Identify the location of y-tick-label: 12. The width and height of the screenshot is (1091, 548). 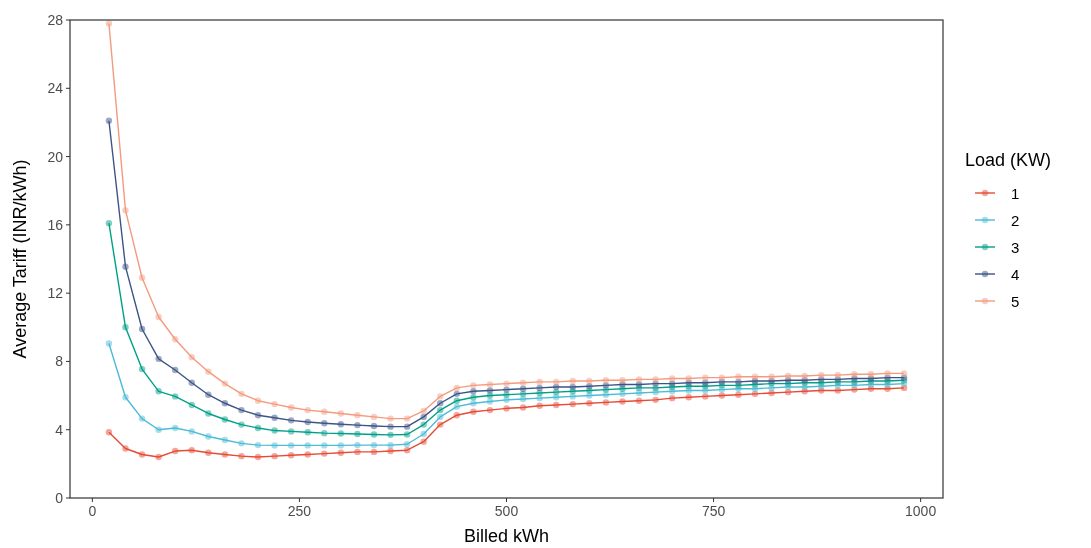
(55, 293).